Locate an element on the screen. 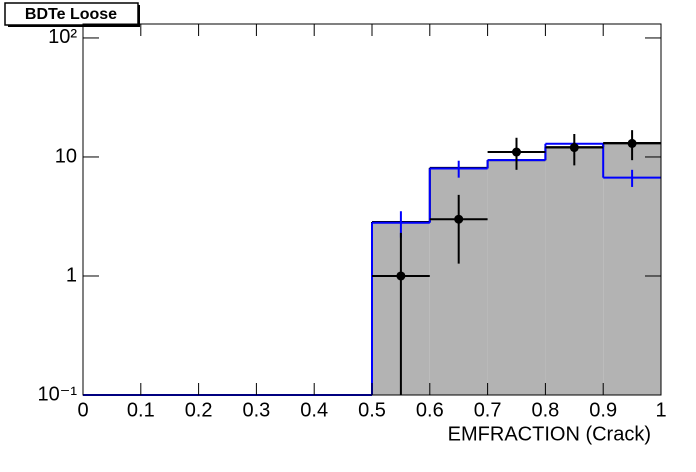 This screenshot has width=696, height=472. x-tick-label: 0 is located at coordinates (82, 410).